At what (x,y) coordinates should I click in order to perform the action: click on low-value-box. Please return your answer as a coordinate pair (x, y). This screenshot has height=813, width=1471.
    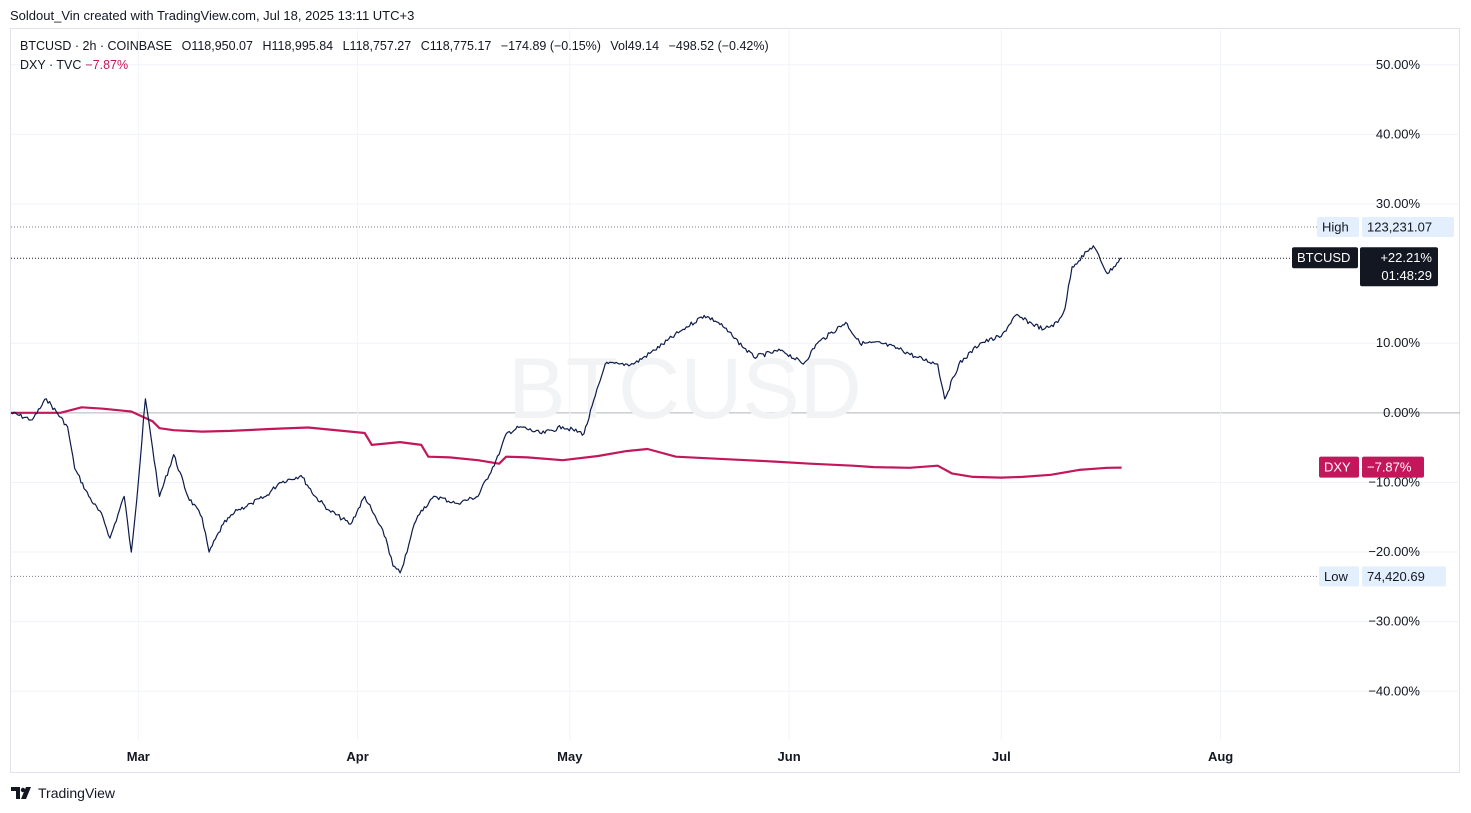
    Looking at the image, I should click on (1404, 576).